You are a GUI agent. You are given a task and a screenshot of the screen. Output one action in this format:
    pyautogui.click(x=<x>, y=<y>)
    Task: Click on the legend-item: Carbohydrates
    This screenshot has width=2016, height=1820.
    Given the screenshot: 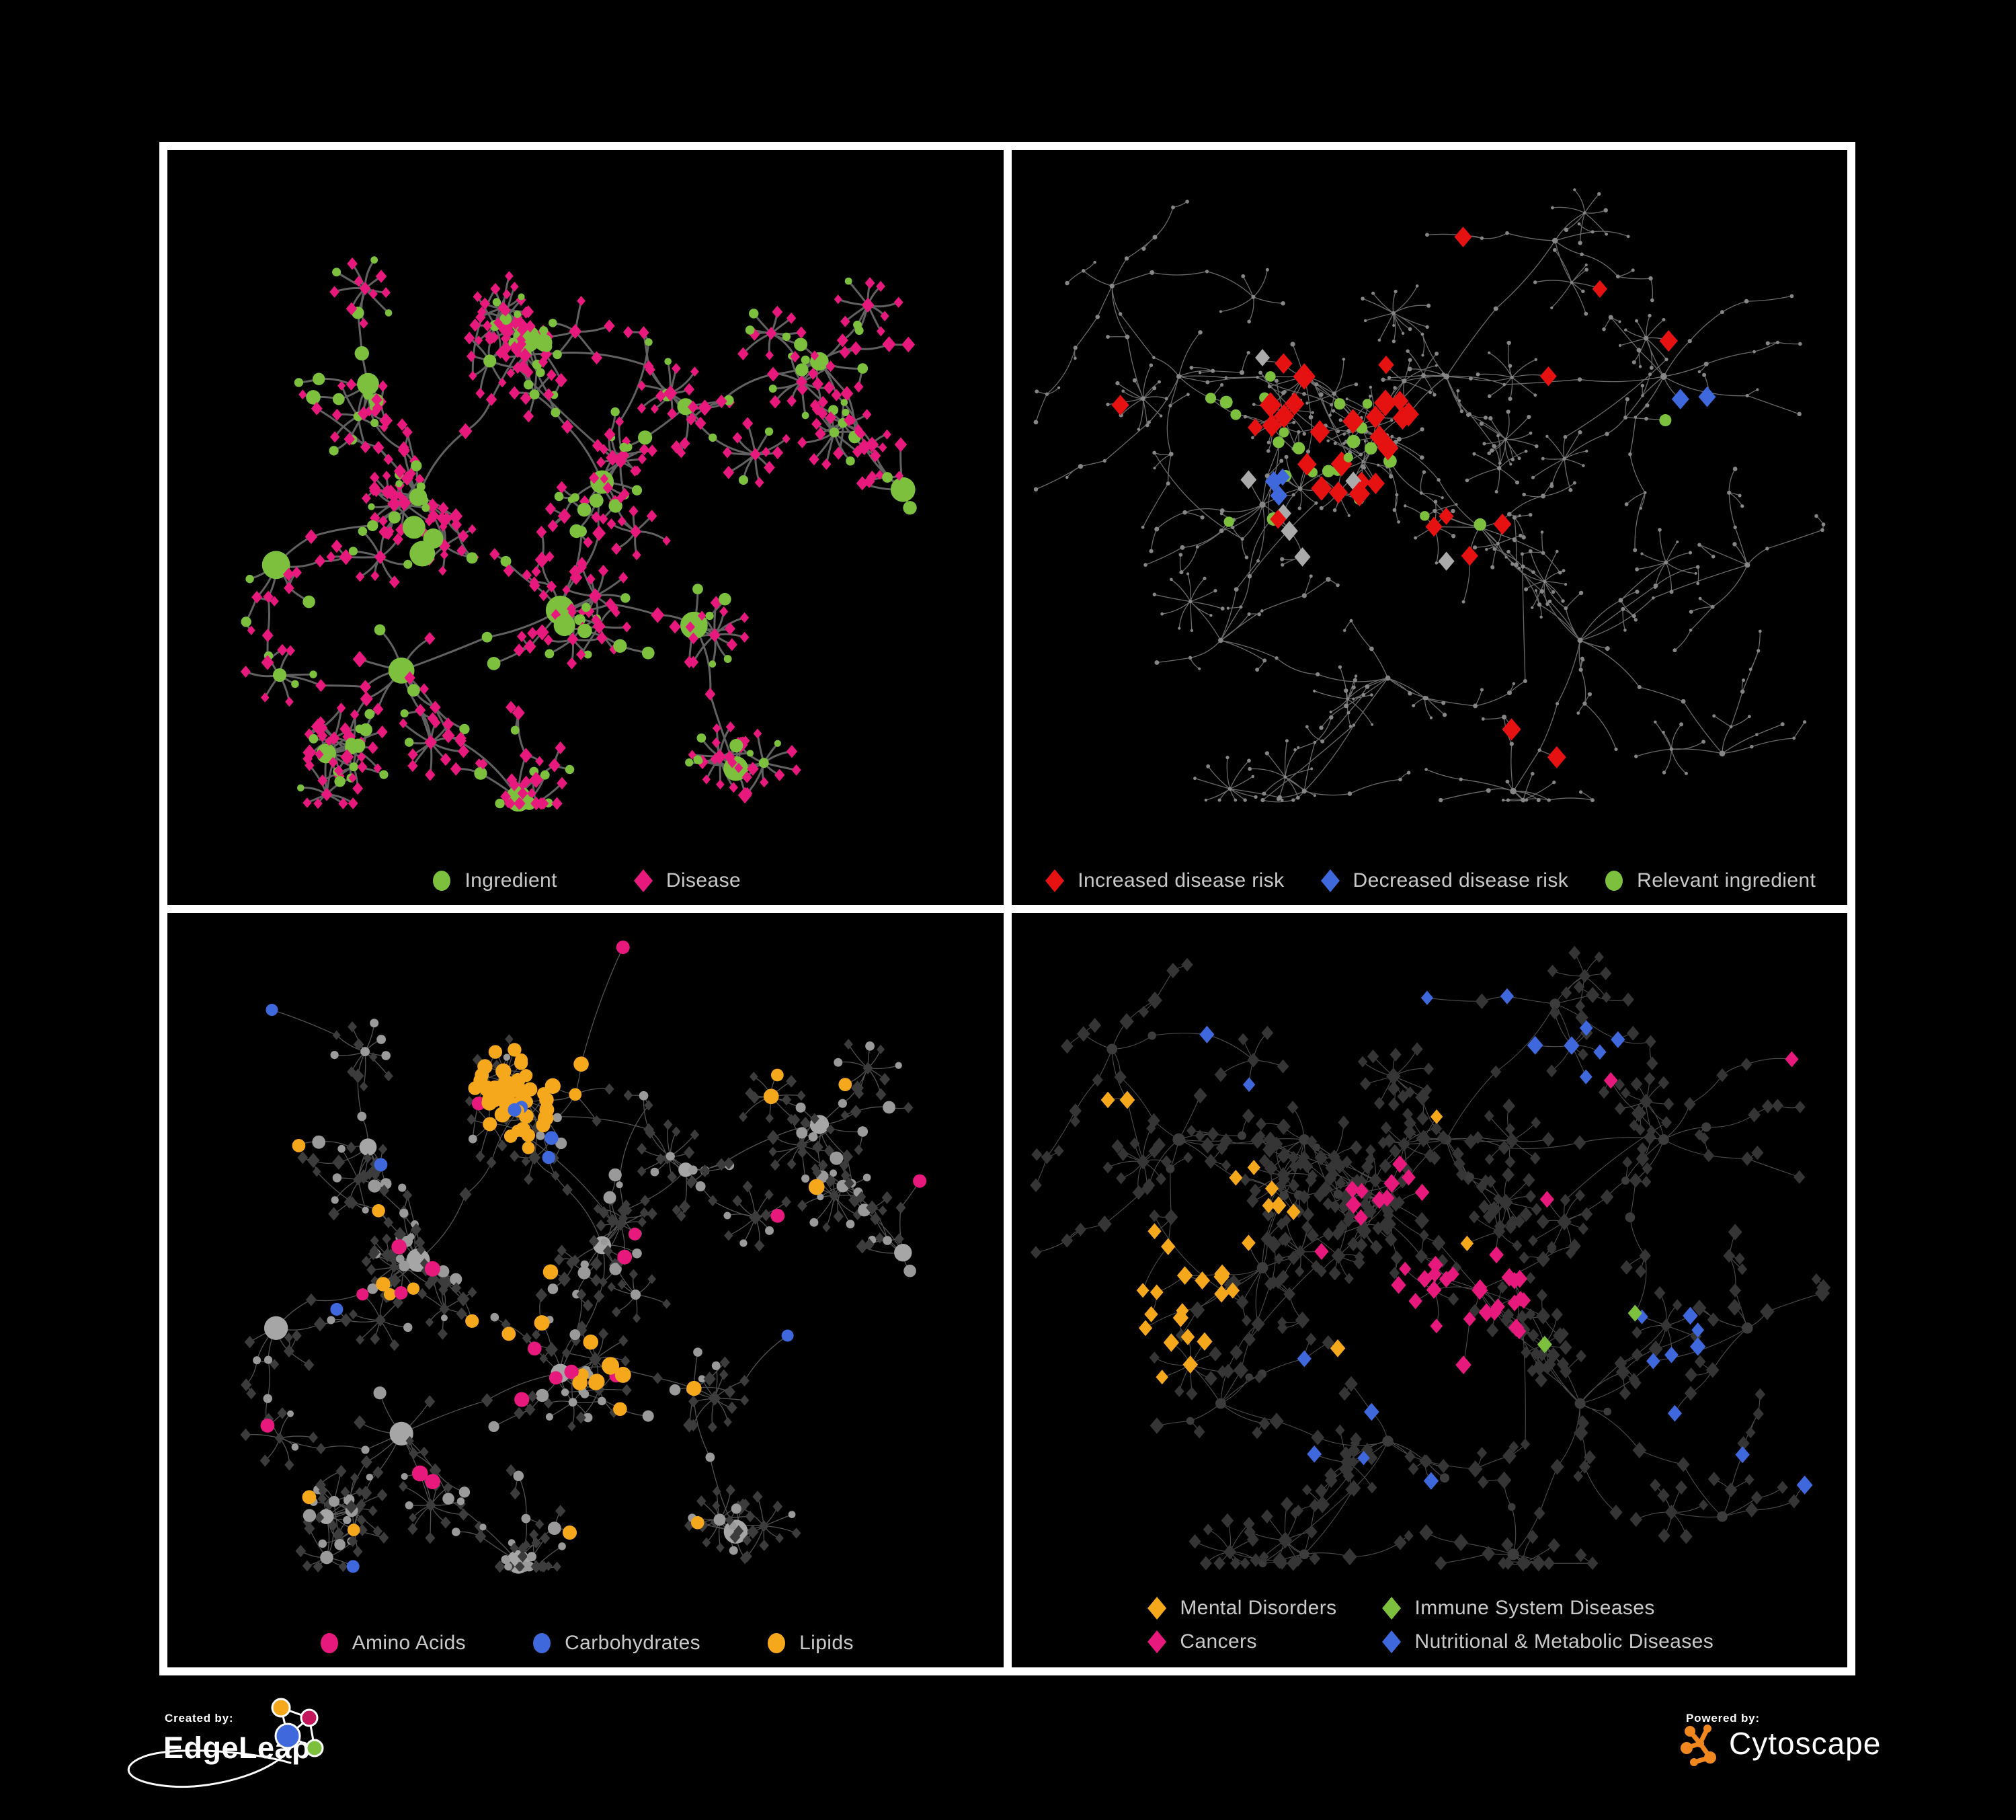 What is the action you would take?
    pyautogui.click(x=615, y=1643)
    